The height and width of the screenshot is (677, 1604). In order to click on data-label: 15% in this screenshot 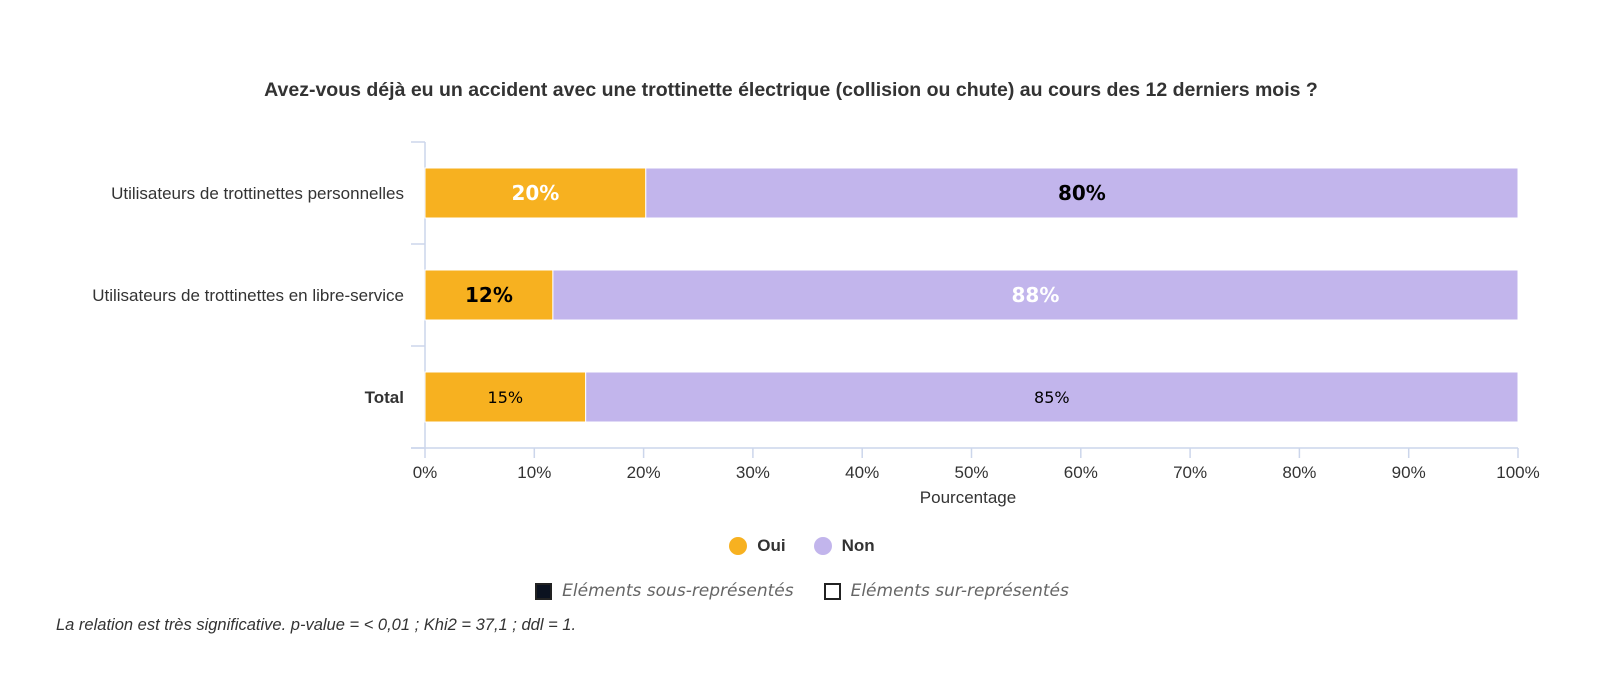, I will do `click(506, 397)`.